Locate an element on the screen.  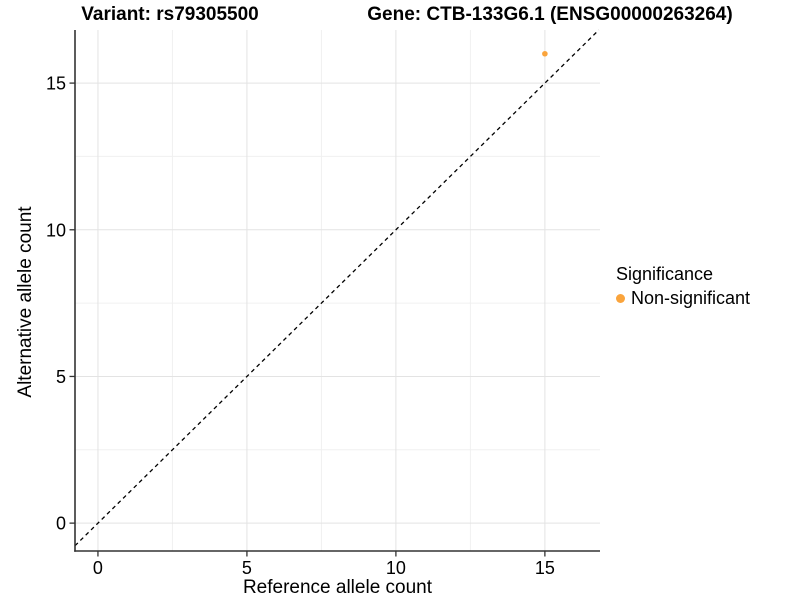
y-tick-label: 0 is located at coordinates (61, 524).